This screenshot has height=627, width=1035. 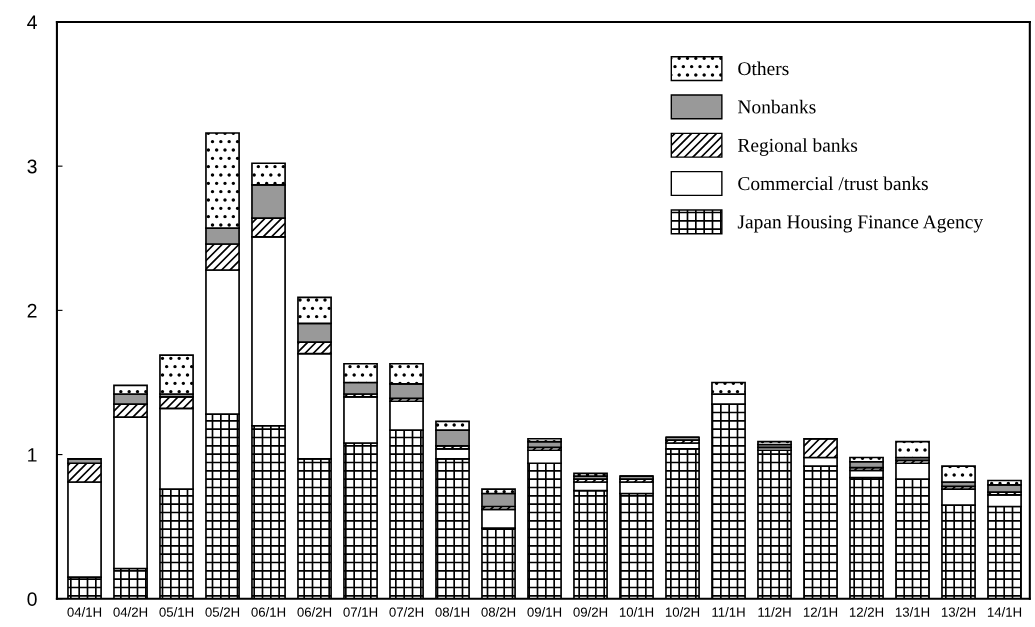 I want to click on x-tick-label: 09/2H, so click(x=590, y=612).